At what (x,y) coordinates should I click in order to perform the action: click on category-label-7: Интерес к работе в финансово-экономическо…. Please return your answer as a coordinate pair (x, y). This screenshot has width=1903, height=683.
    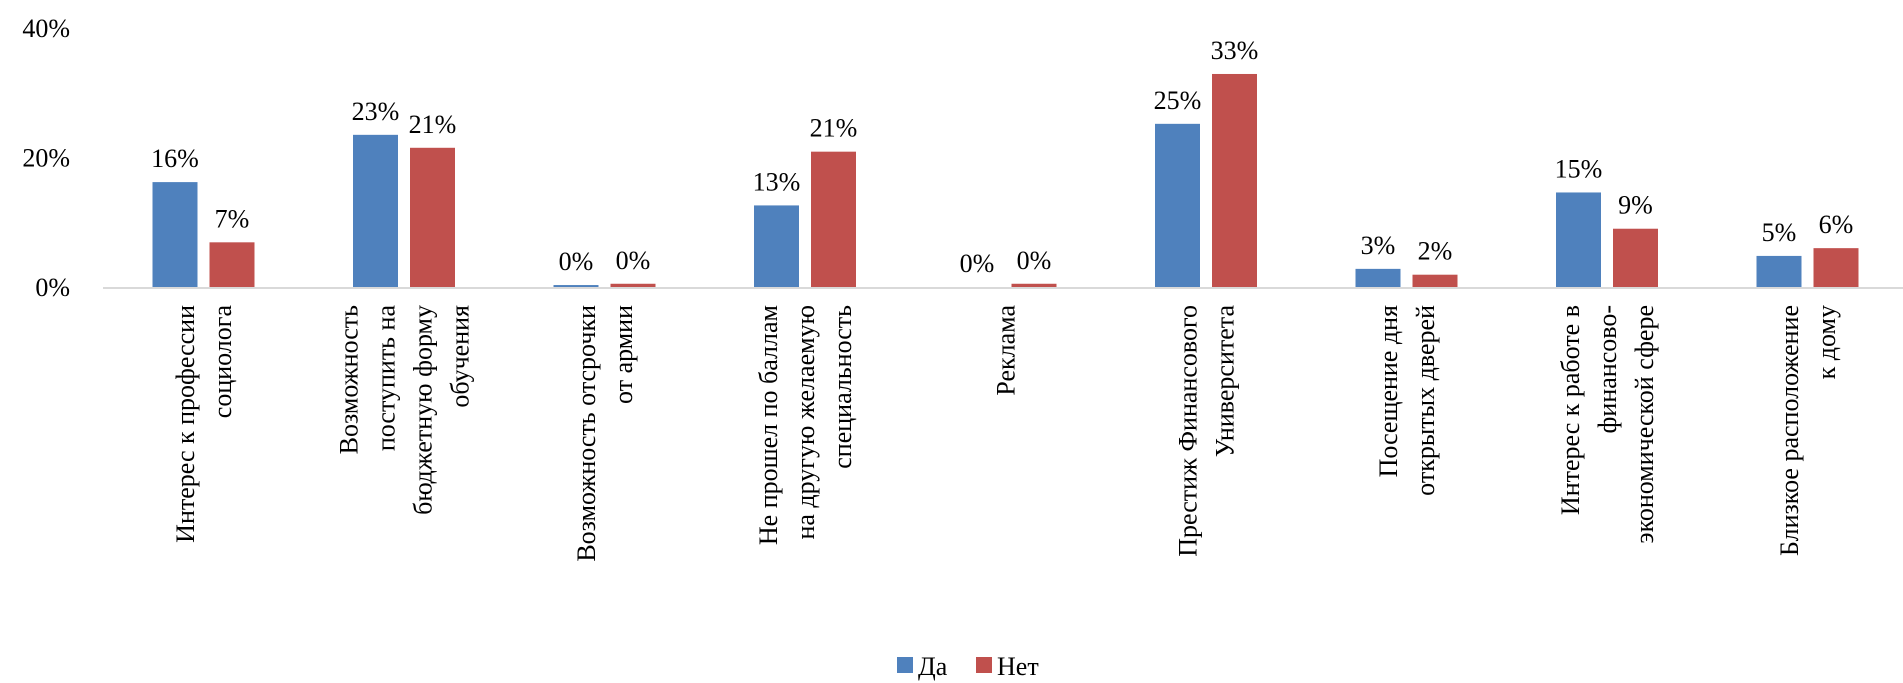
    Looking at the image, I should click on (1607, 424).